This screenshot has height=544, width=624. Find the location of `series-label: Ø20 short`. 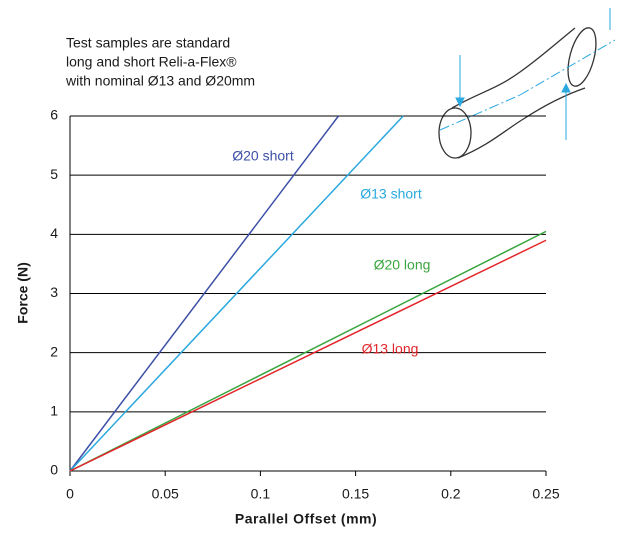

series-label: Ø20 short is located at coordinates (263, 156).